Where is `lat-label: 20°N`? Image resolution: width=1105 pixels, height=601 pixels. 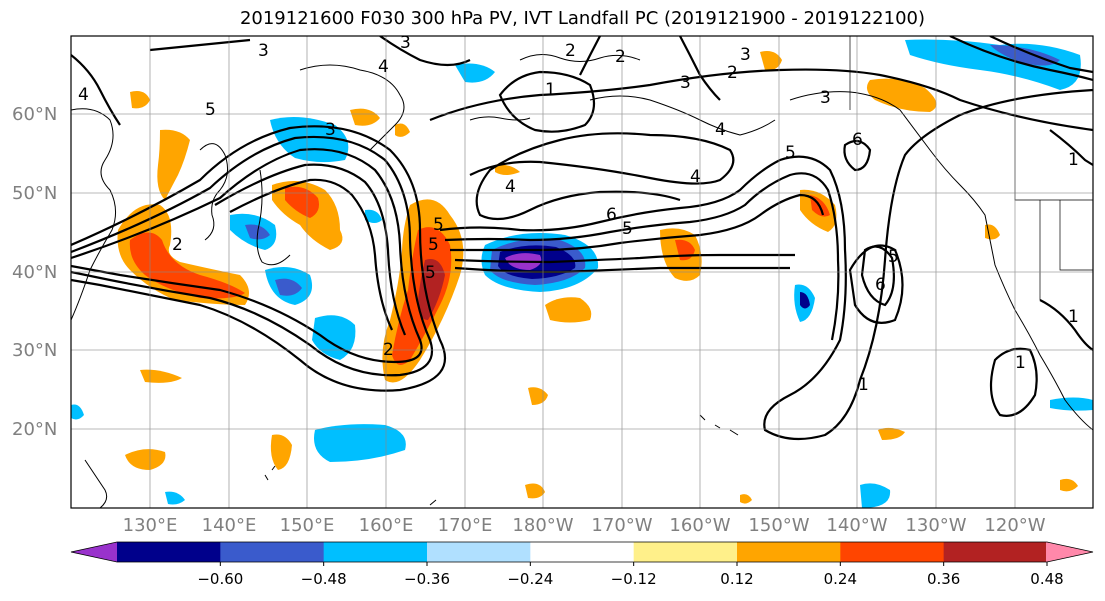 lat-label: 20°N is located at coordinates (34, 429).